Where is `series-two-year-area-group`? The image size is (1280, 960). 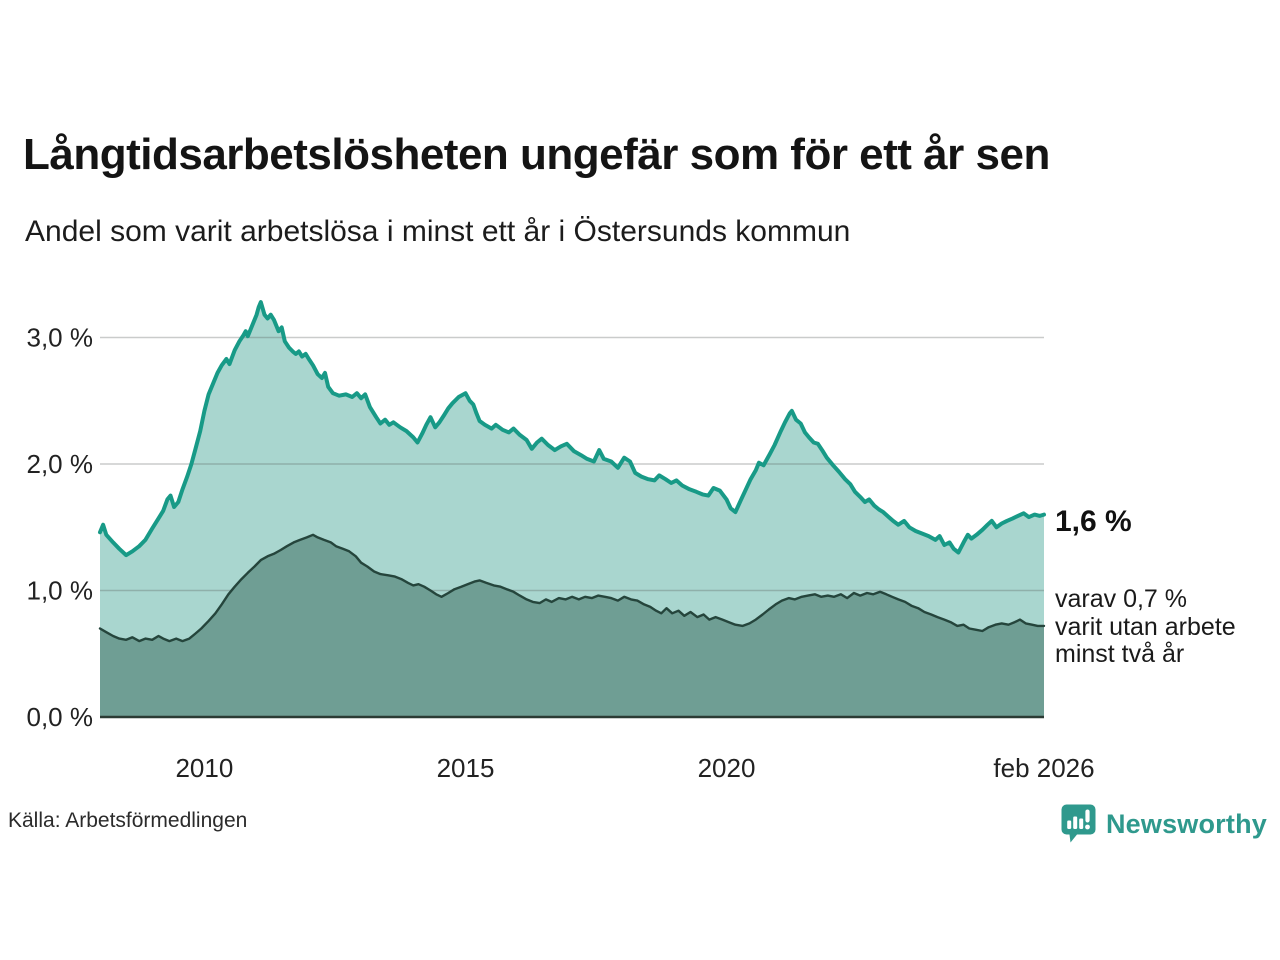
series-two-year-area-group is located at coordinates (572, 625).